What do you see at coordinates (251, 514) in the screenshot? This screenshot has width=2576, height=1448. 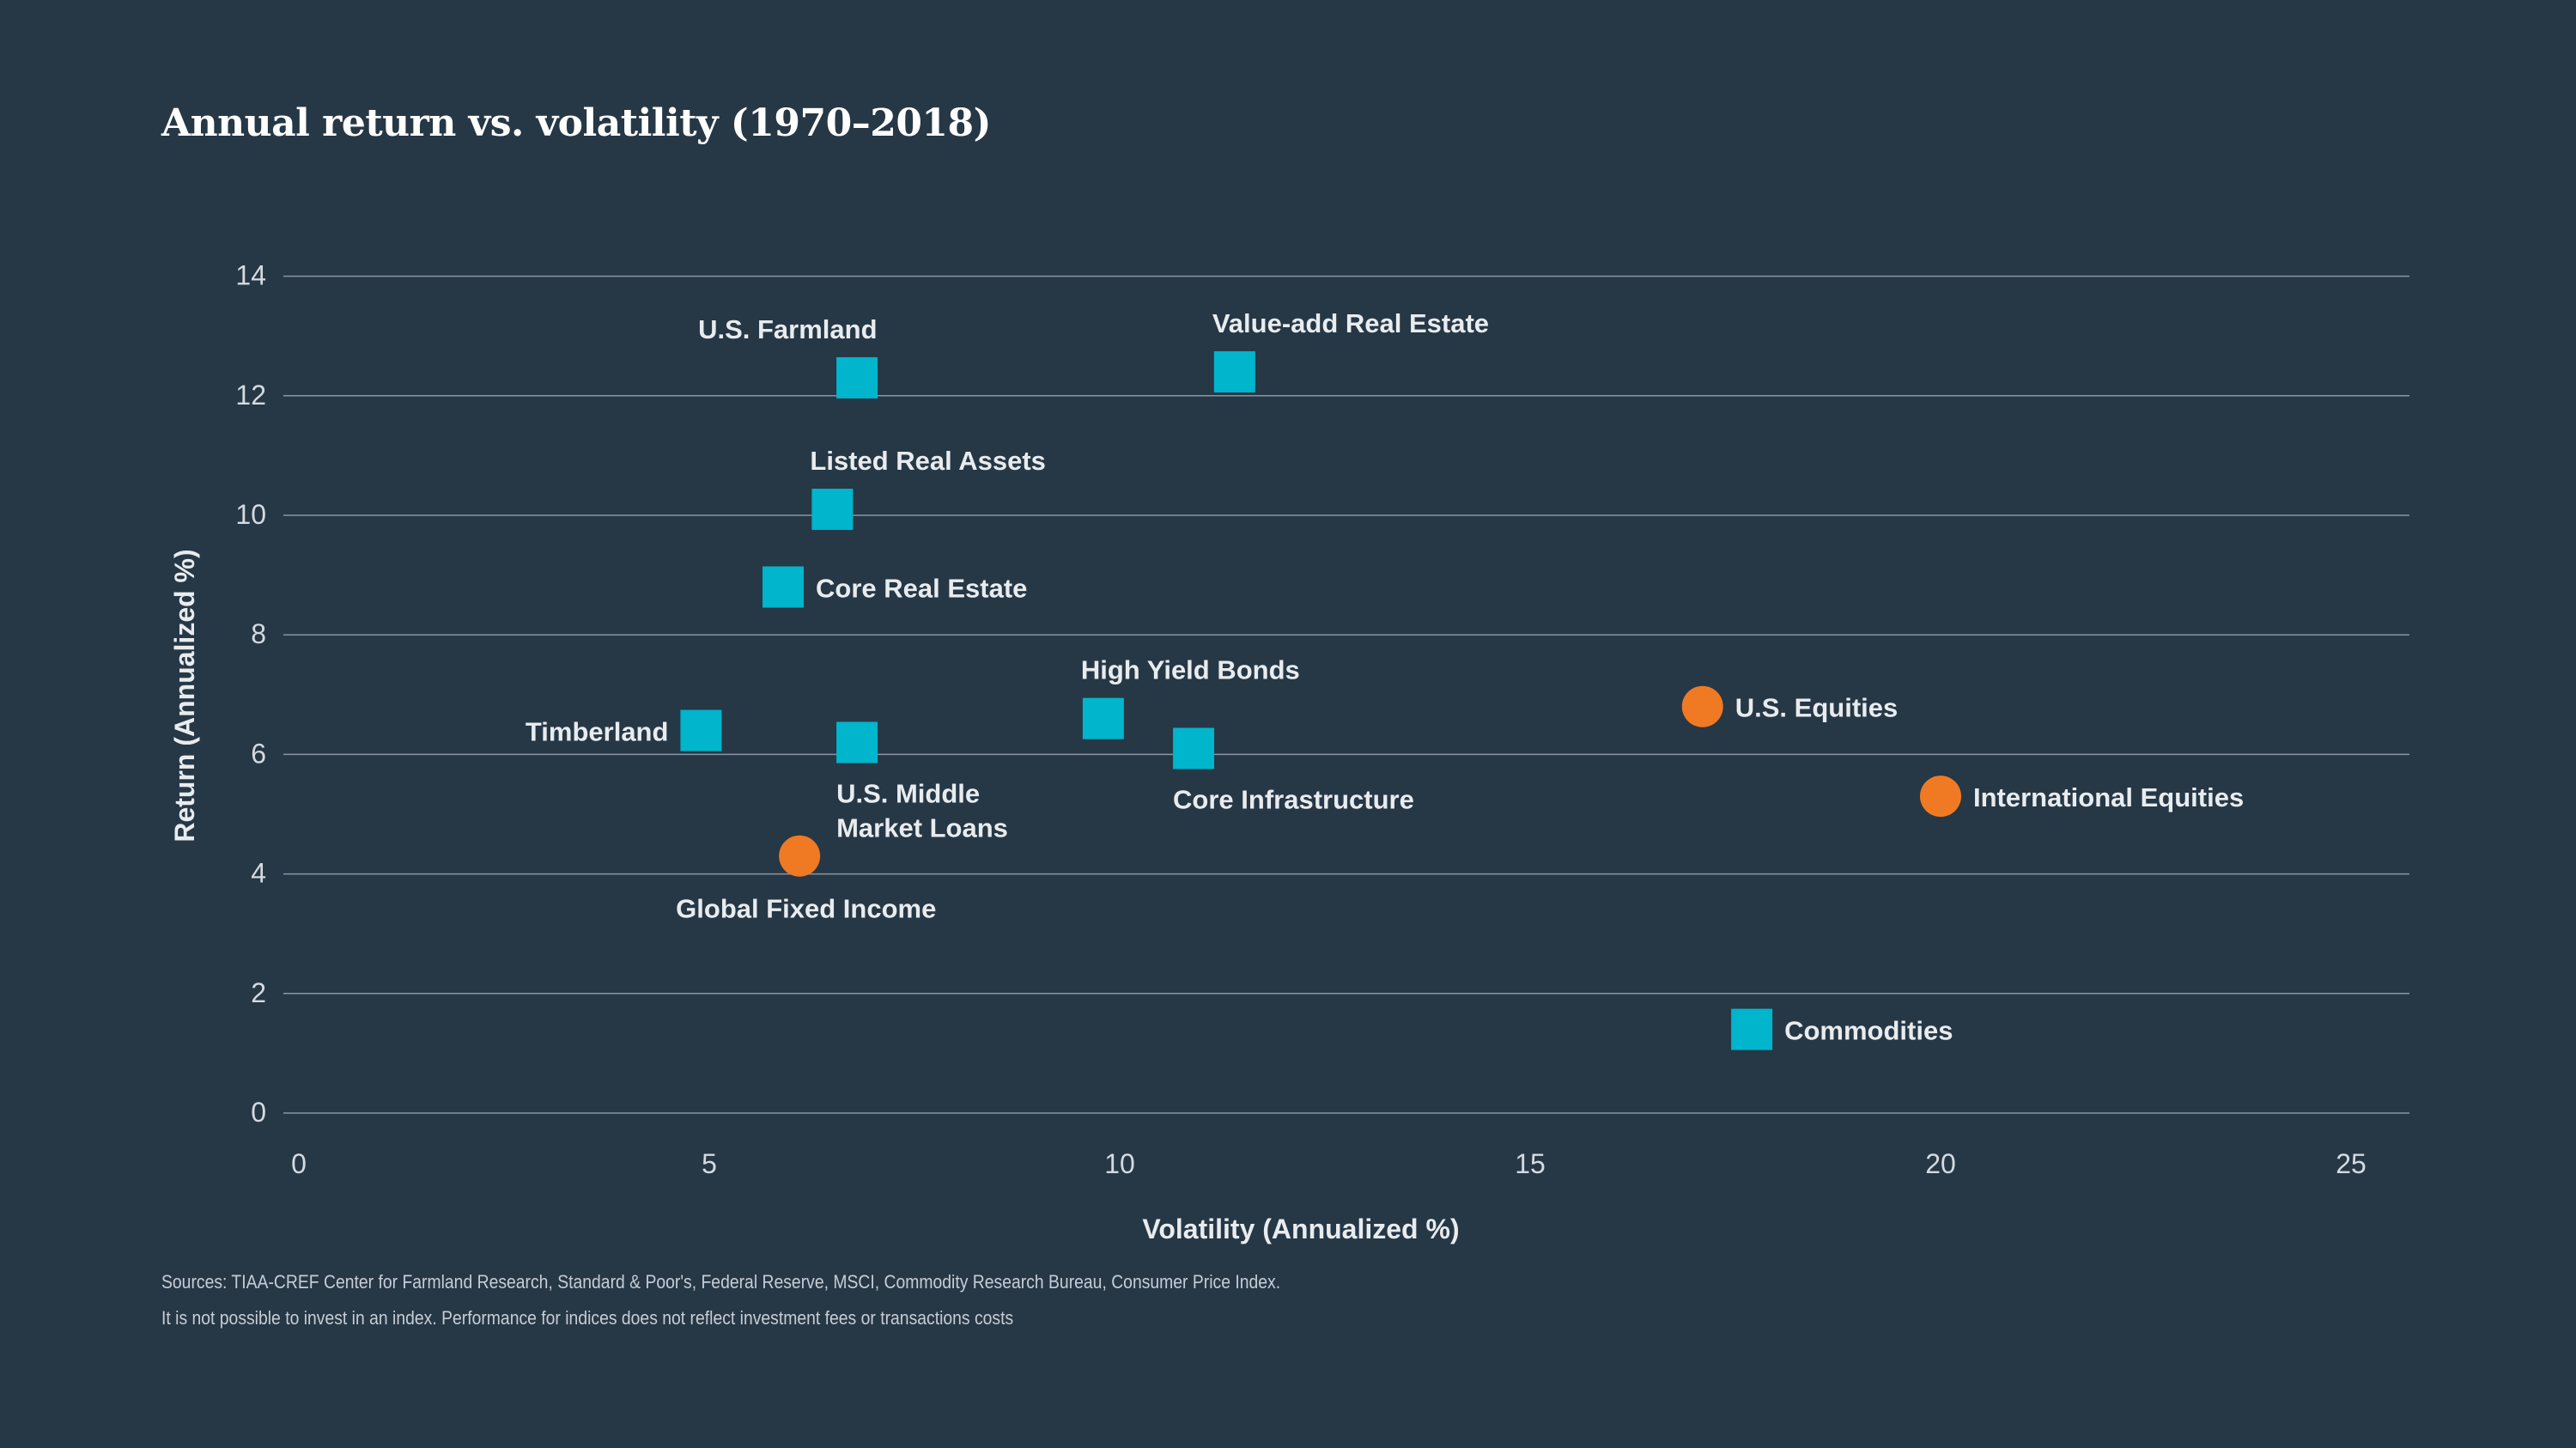 I see `y-tick-label: 10` at bounding box center [251, 514].